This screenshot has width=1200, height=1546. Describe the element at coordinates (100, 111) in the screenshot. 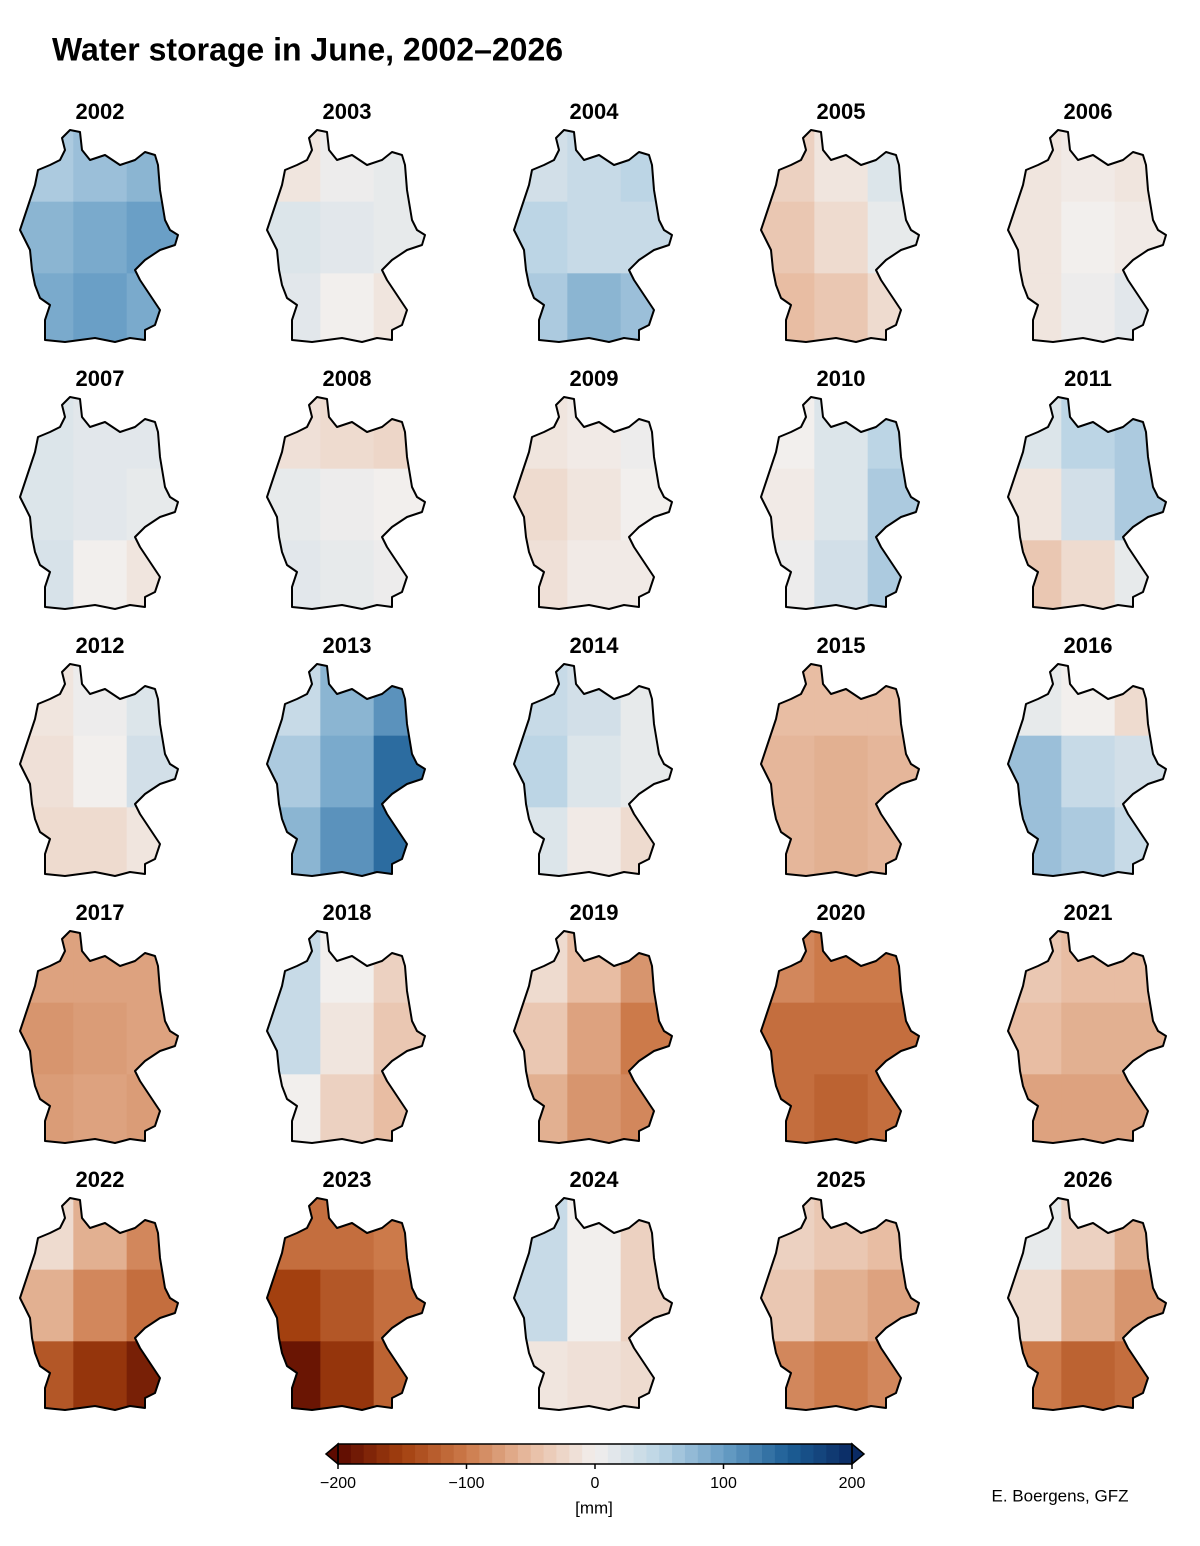

I see `panel-title: 2002` at that location.